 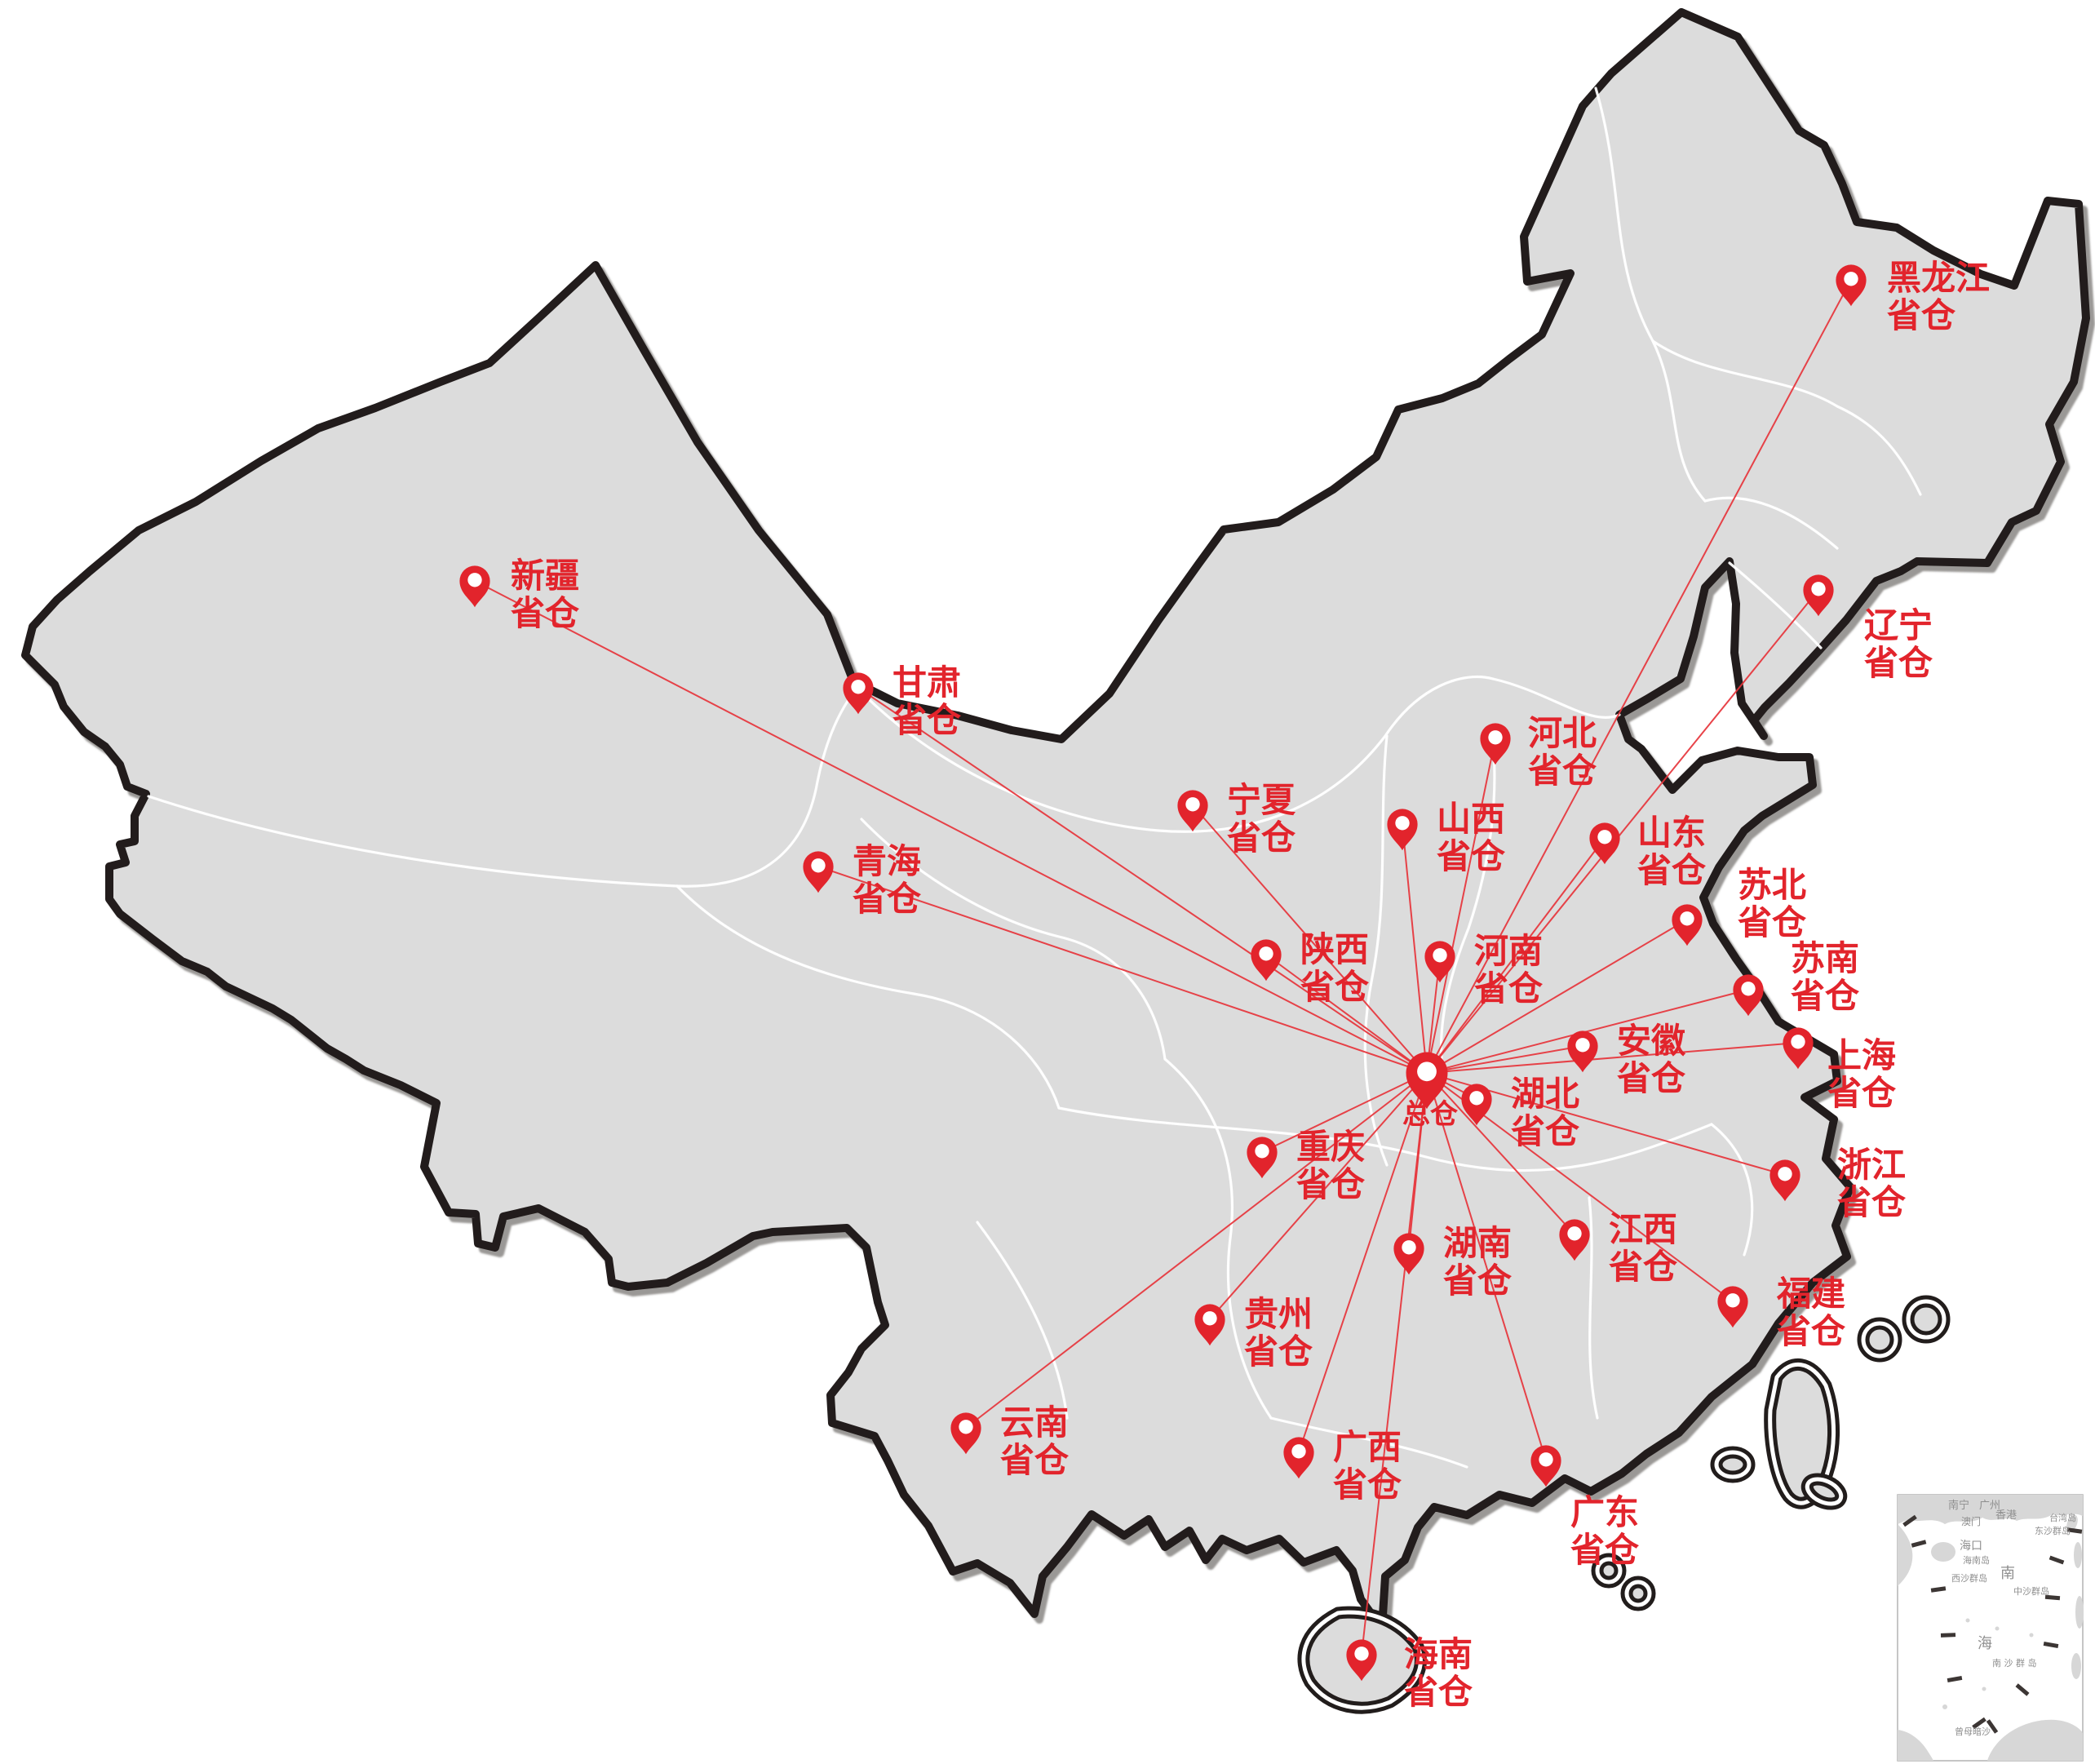 What do you see at coordinates (1266, 960) in the screenshot?
I see `map-pin-陕西` at bounding box center [1266, 960].